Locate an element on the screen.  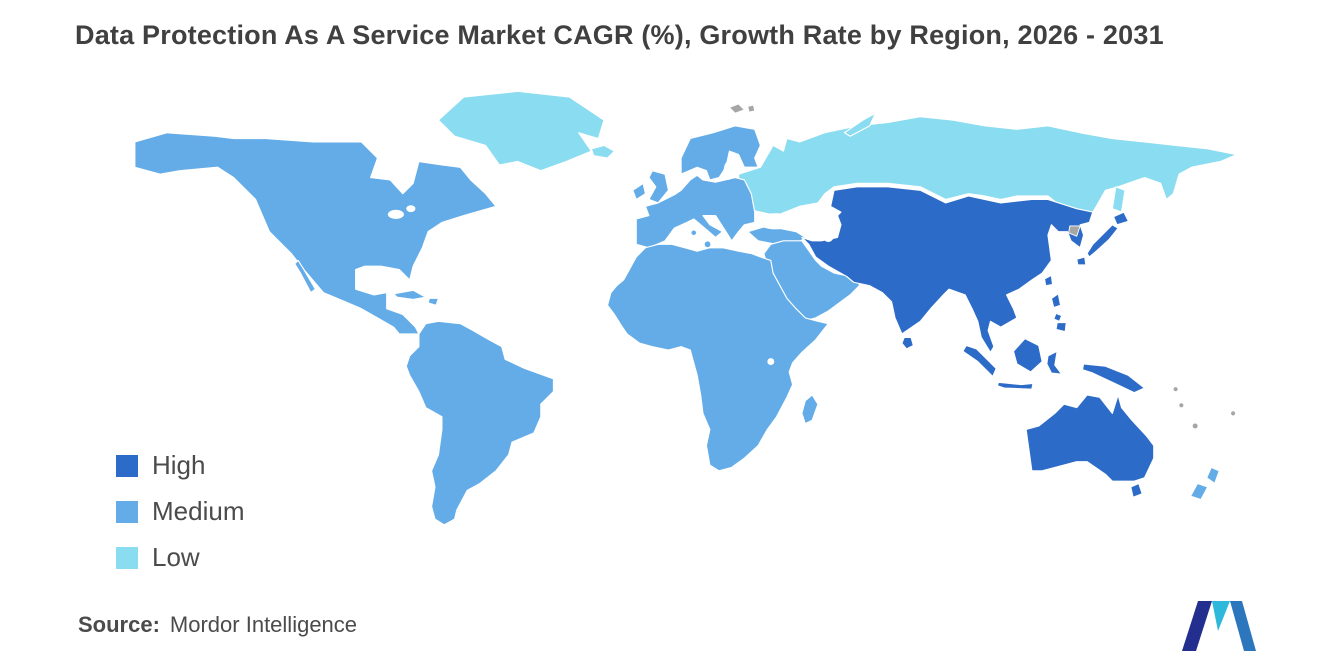
island-fiji is located at coordinates (1233, 413).